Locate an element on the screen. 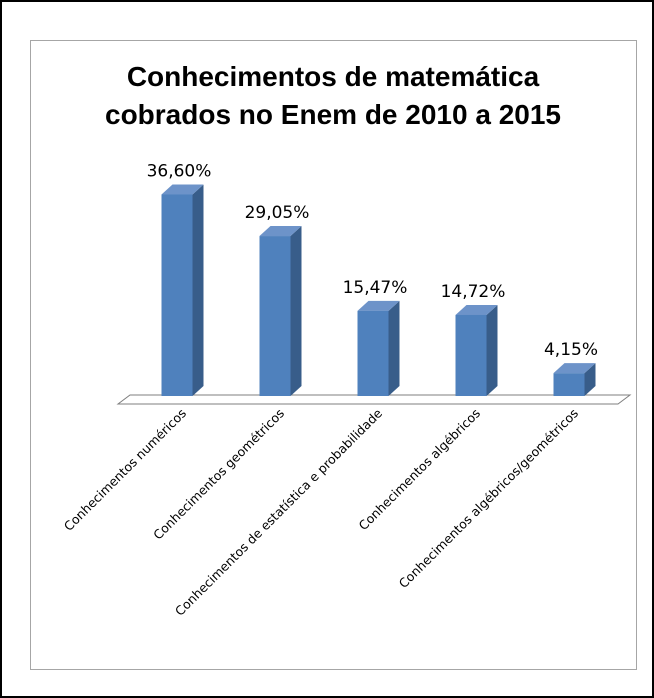 Image resolution: width=654 pixels, height=698 pixels. category-label-5: Conhecimentos algébricos/geométricos is located at coordinates (488, 498).